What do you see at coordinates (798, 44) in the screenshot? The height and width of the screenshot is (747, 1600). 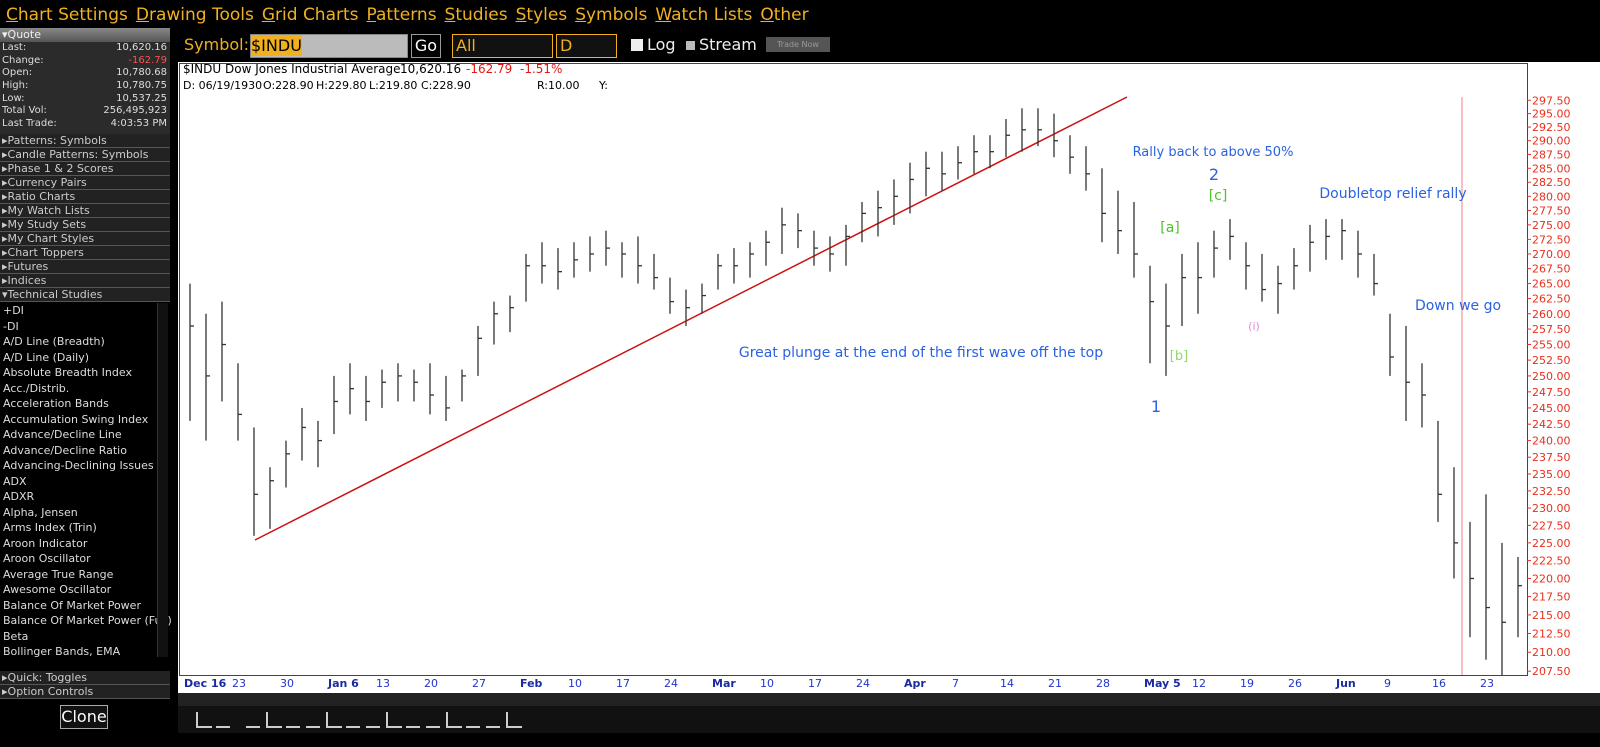 I see `trade-button: Trade Now` at bounding box center [798, 44].